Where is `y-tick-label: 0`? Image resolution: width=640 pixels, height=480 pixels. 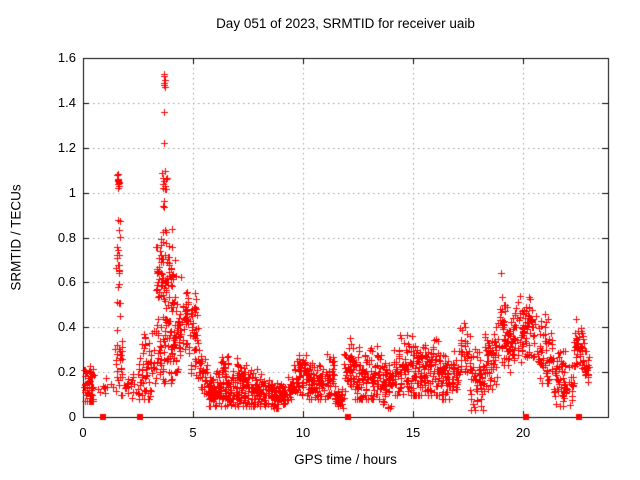
y-tick-label: 0 is located at coordinates (72, 416).